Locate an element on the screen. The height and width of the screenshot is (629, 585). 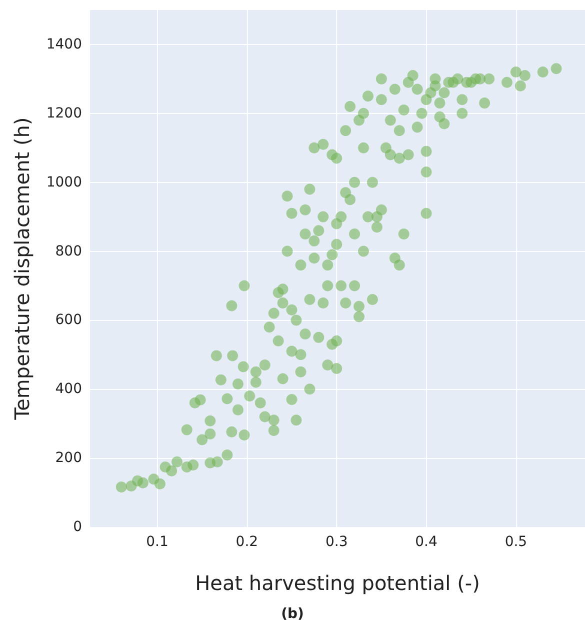
y-tick-label: 200 is located at coordinates (68, 458).